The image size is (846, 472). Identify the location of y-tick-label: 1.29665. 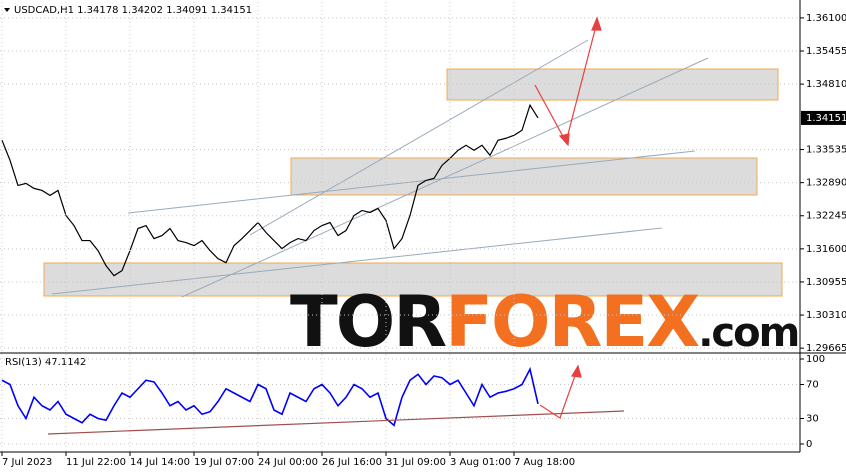
(826, 348).